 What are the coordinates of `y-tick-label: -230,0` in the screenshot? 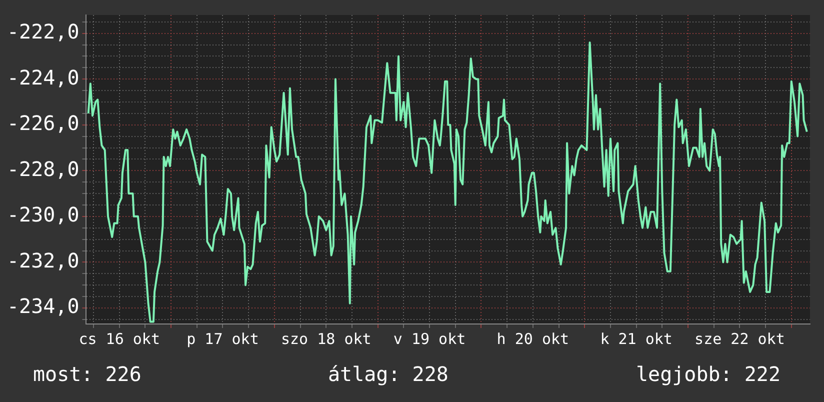 It's located at (43, 214).